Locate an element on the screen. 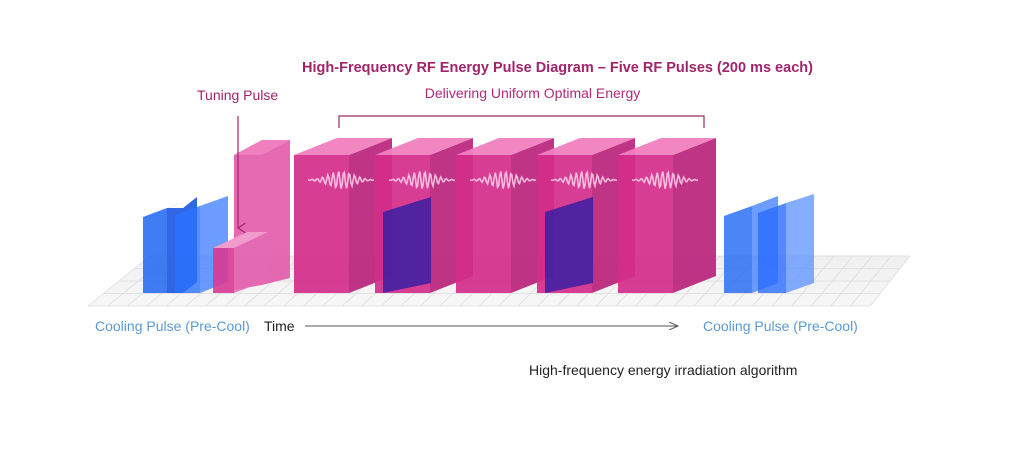 Image resolution: width=1024 pixels, height=450 pixels. tuning-pulse-small-top is located at coordinates (240, 240).